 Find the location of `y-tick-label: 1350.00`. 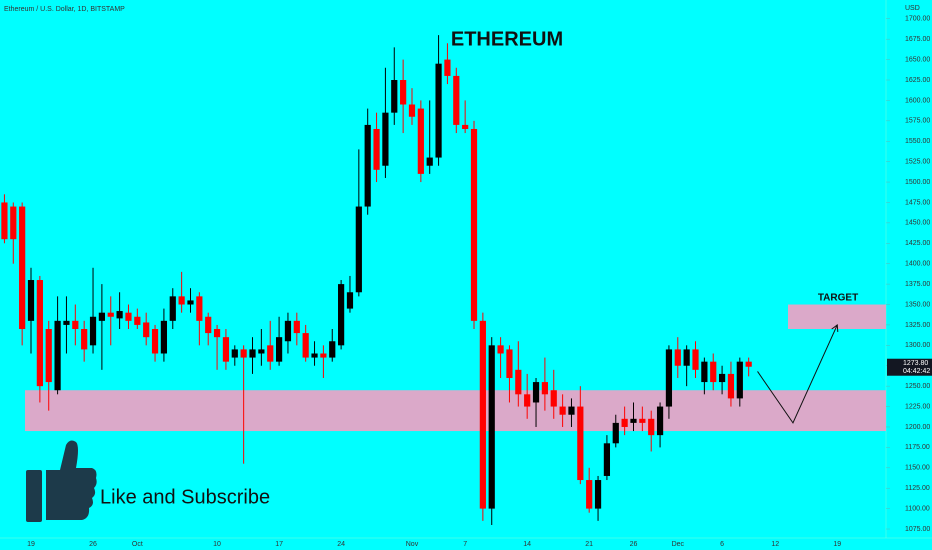

y-tick-label: 1350.00 is located at coordinates (917, 304).